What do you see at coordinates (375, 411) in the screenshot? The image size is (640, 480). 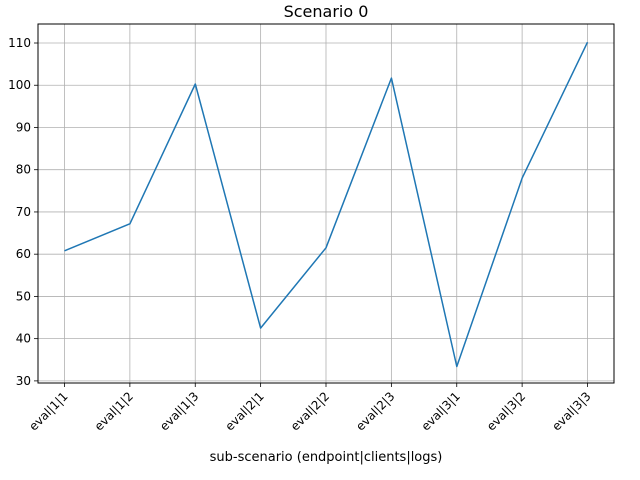 I see `x-tick-label: eval|2|3` at bounding box center [375, 411].